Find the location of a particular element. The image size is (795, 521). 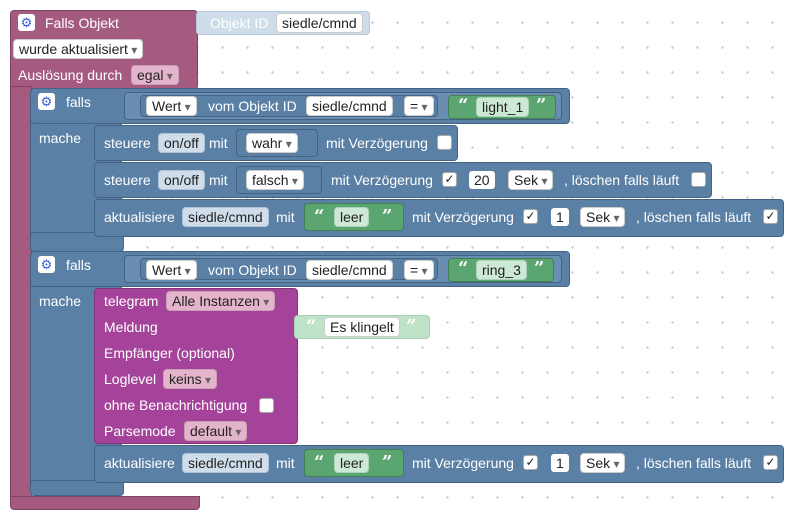

clear-checkbox is located at coordinates (698, 179).